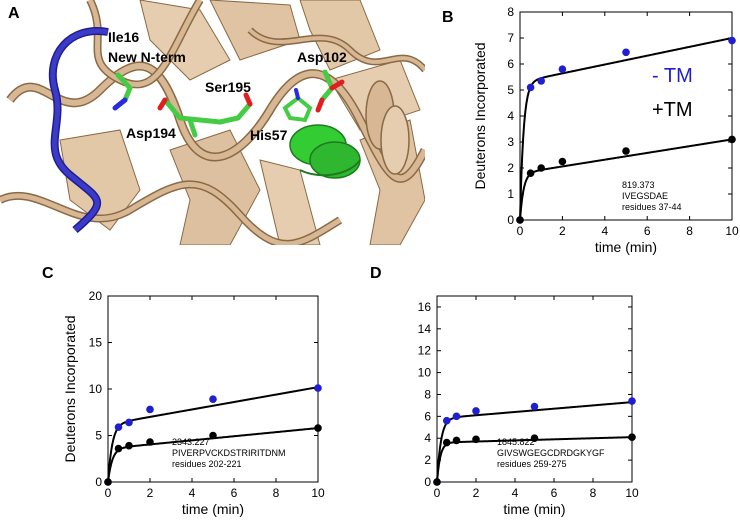 This screenshot has height=520, width=740. I want to click on chart-0-y-tick-label: 4, so click(510, 116).